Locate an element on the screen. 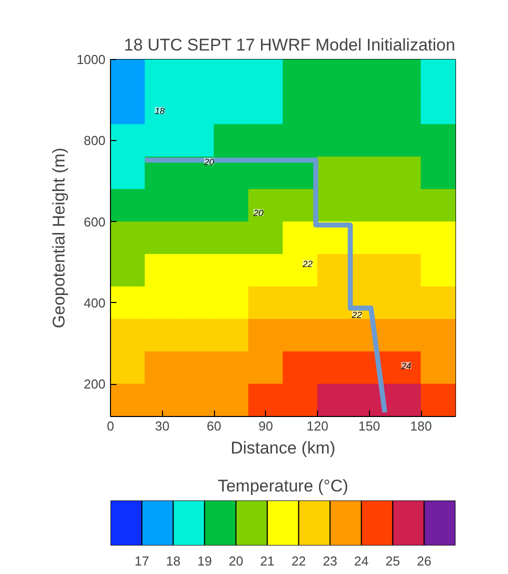 The height and width of the screenshot is (574, 508). y-tick-label: 1000 is located at coordinates (91, 59).